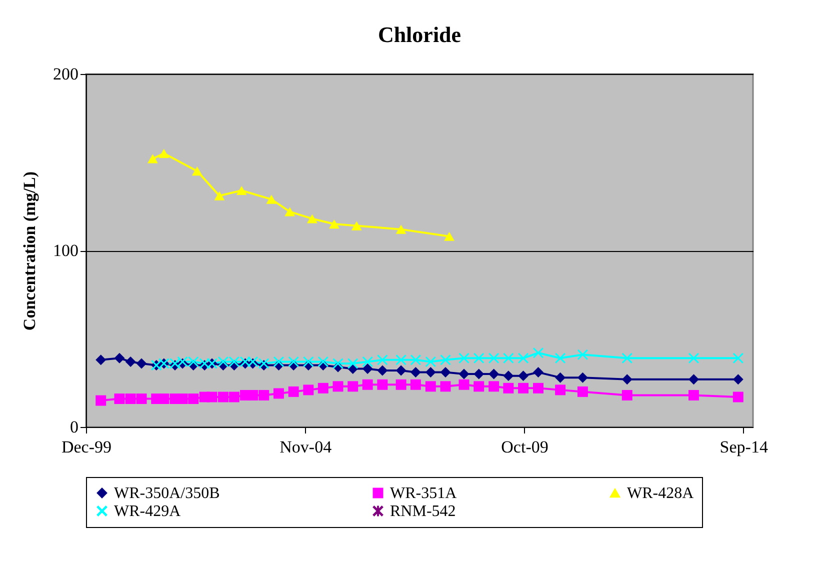  What do you see at coordinates (420, 34) in the screenshot?
I see `chart-title: Chloride` at bounding box center [420, 34].